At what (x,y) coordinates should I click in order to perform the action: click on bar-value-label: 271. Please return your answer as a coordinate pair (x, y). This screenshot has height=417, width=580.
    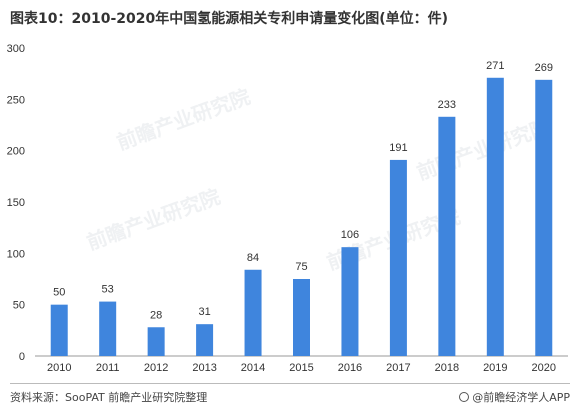
    Looking at the image, I should click on (495, 66).